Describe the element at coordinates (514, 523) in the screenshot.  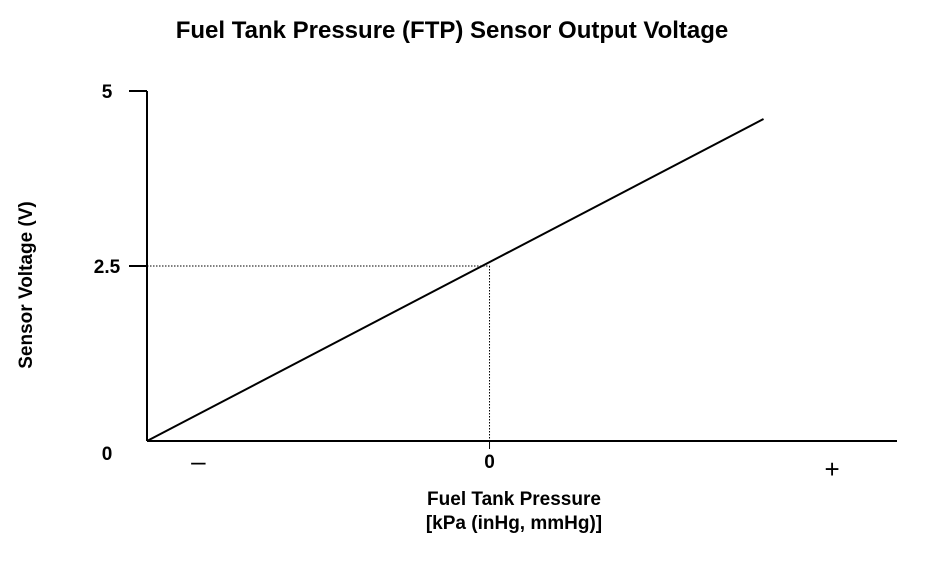
I see `x-axis-units-label: [kPa (inHg, mmHg)]` at that location.